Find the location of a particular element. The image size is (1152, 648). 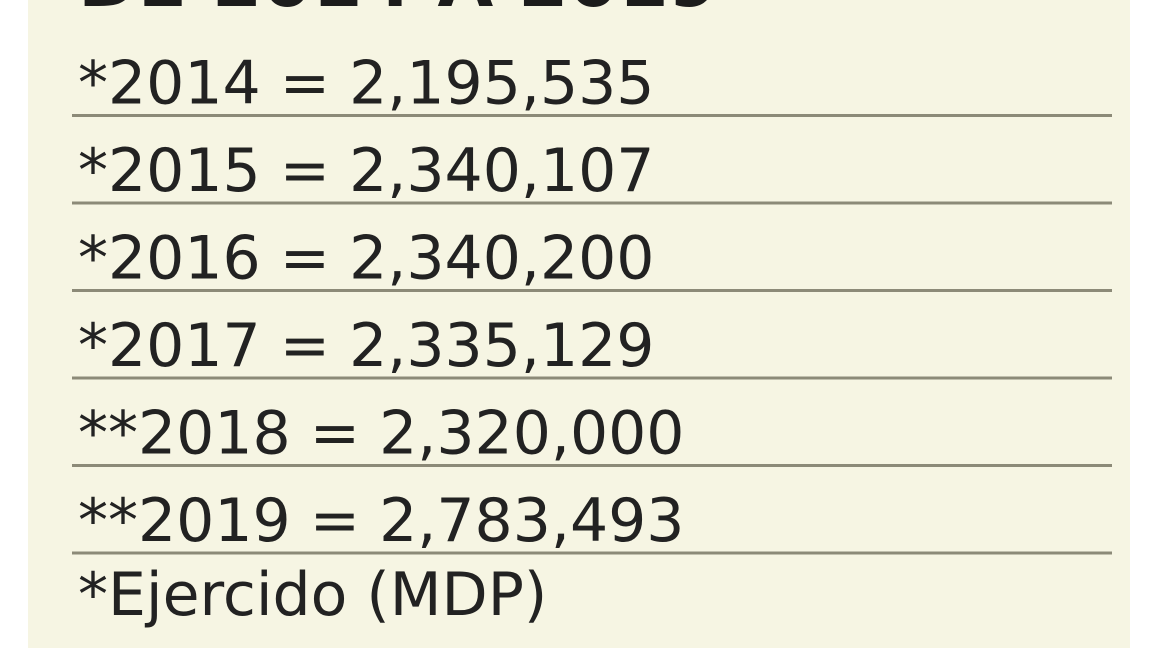

row-text: **2018 = 2,320,000 is located at coordinates (381, 434).